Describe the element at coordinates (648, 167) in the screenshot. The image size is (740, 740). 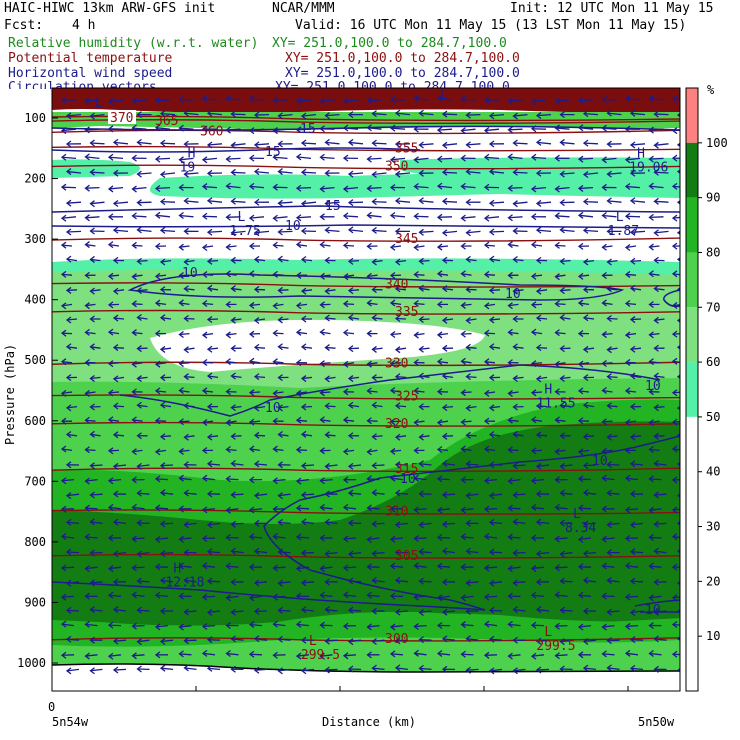
I see `extremum-value: 19.06` at that location.